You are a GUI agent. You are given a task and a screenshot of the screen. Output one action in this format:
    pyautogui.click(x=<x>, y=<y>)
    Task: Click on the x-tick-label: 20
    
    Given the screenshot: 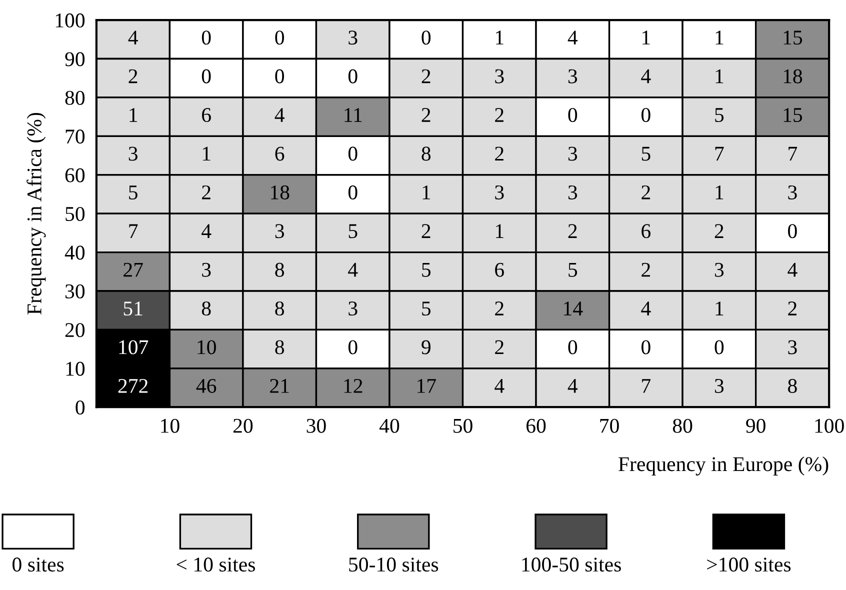 What is the action you would take?
    pyautogui.click(x=243, y=425)
    